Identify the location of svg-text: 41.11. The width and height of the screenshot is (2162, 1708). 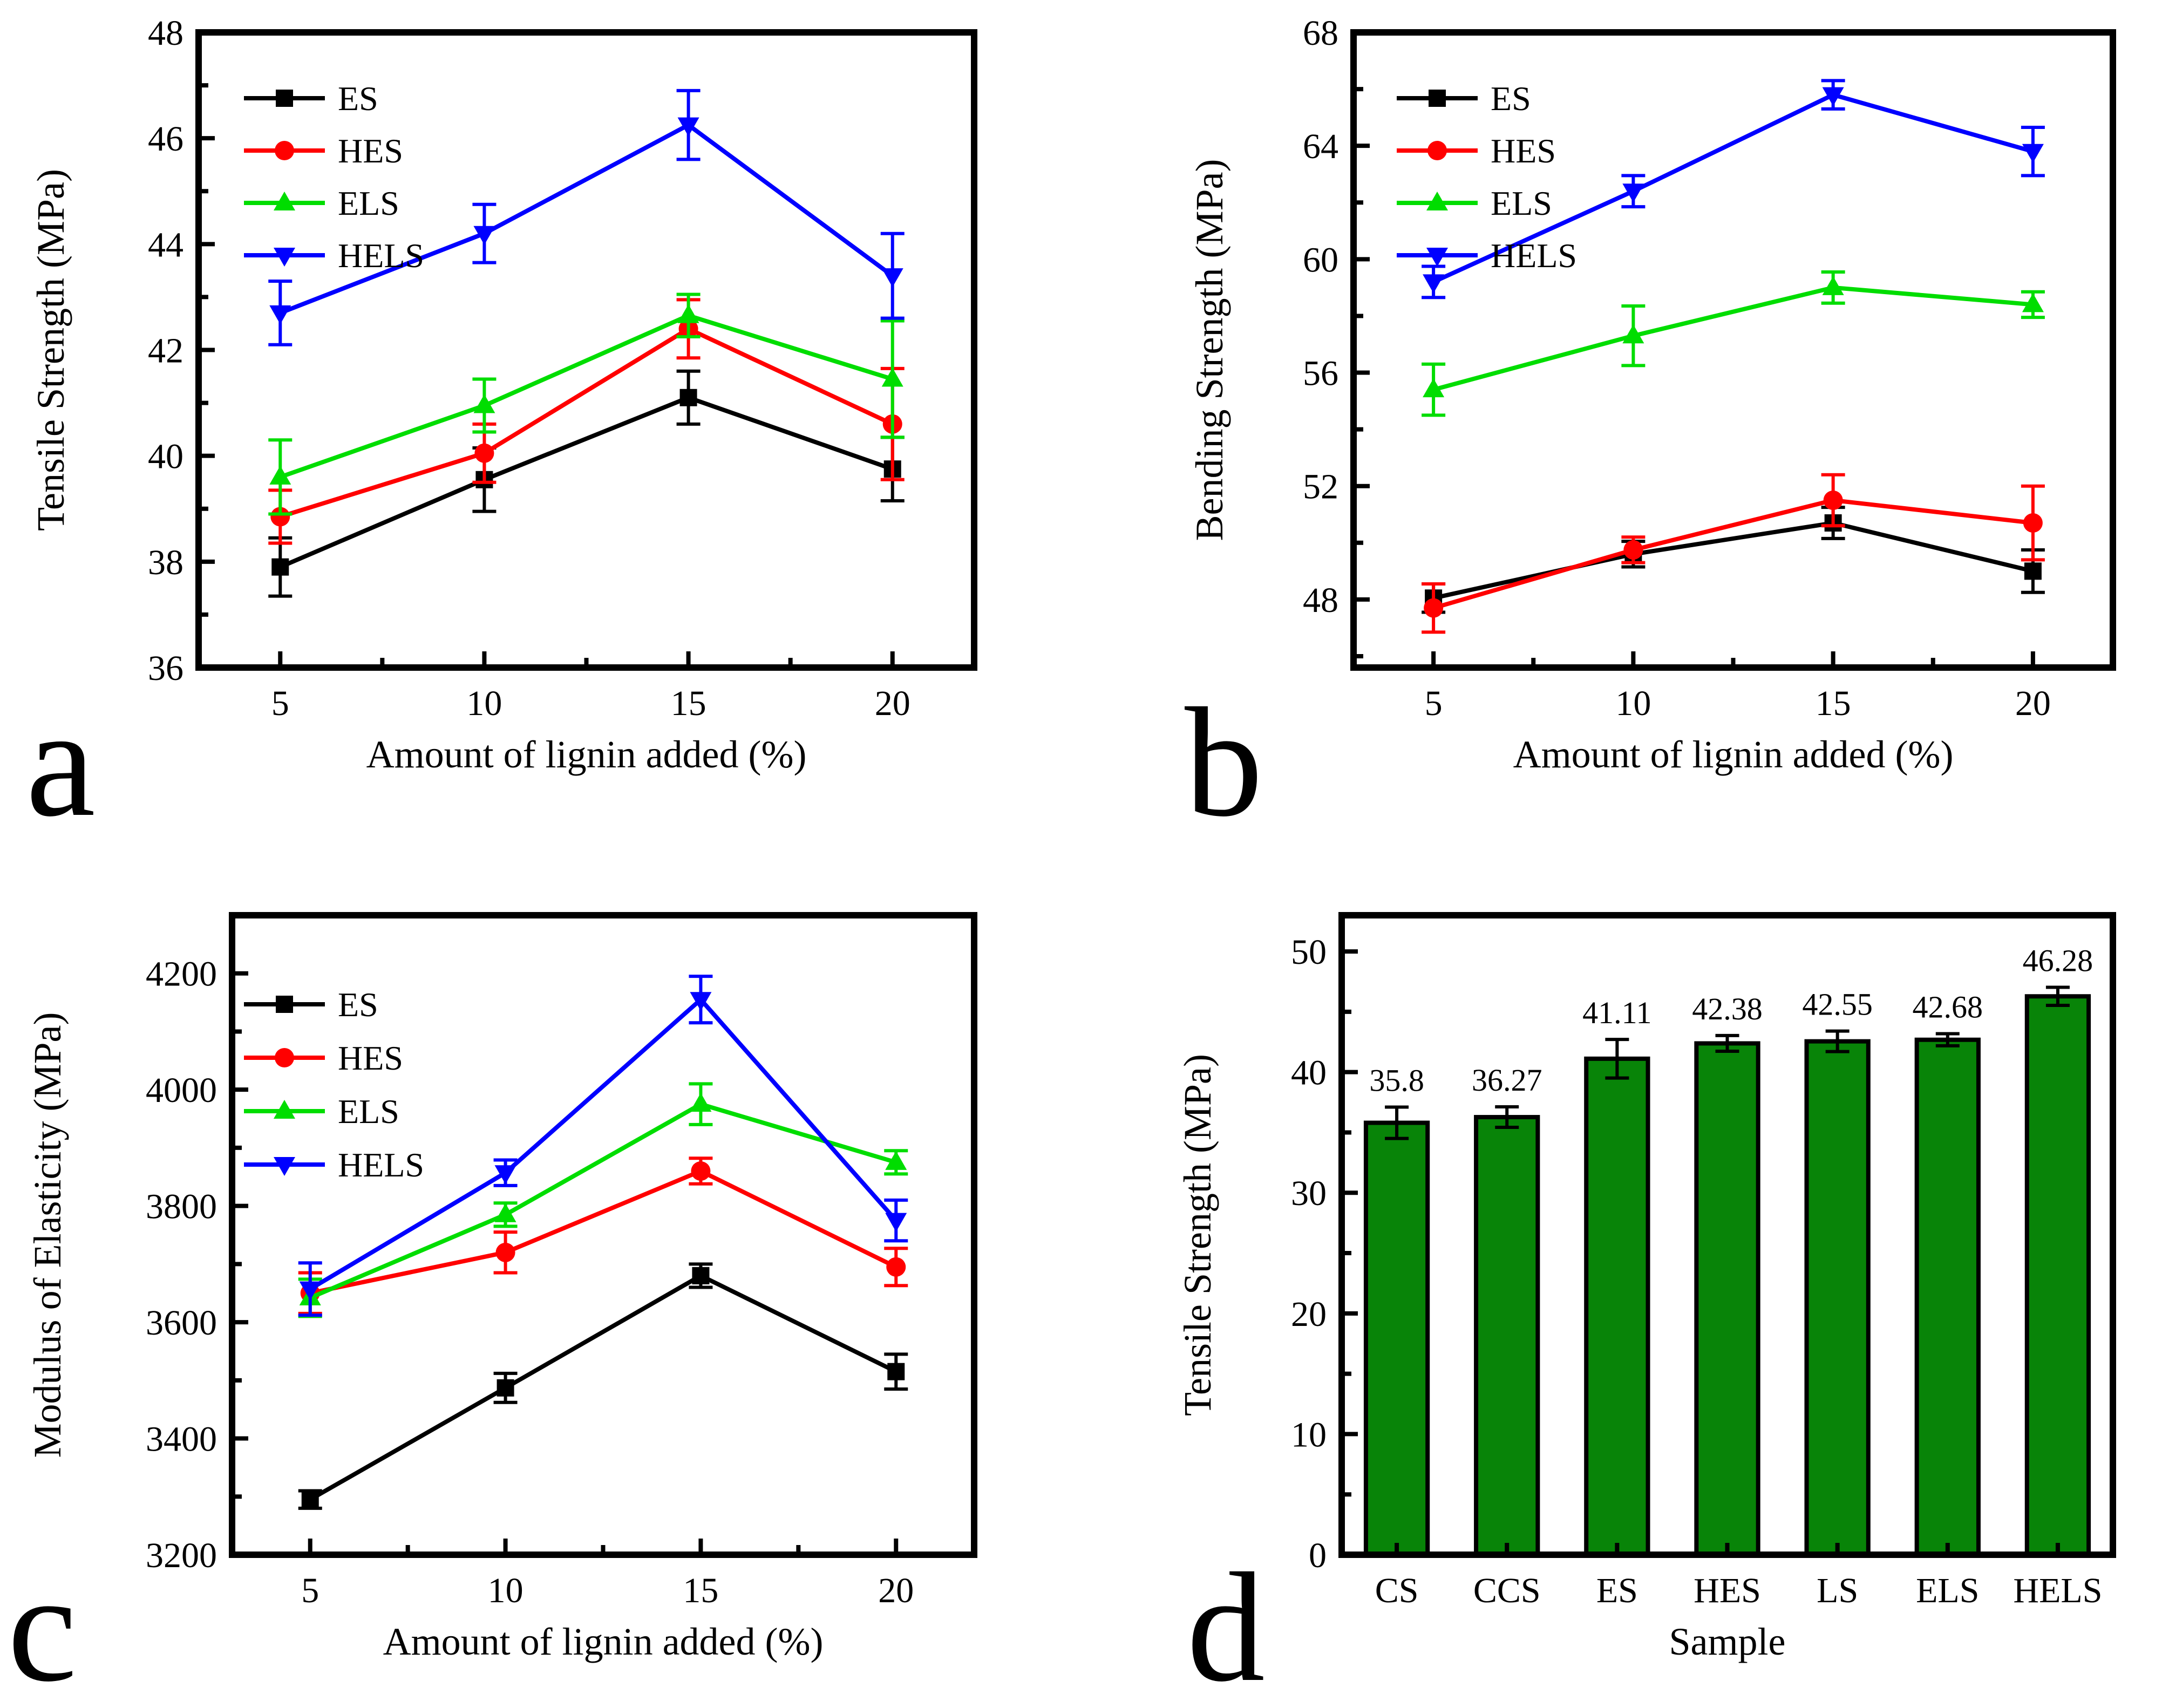
(1617, 1012).